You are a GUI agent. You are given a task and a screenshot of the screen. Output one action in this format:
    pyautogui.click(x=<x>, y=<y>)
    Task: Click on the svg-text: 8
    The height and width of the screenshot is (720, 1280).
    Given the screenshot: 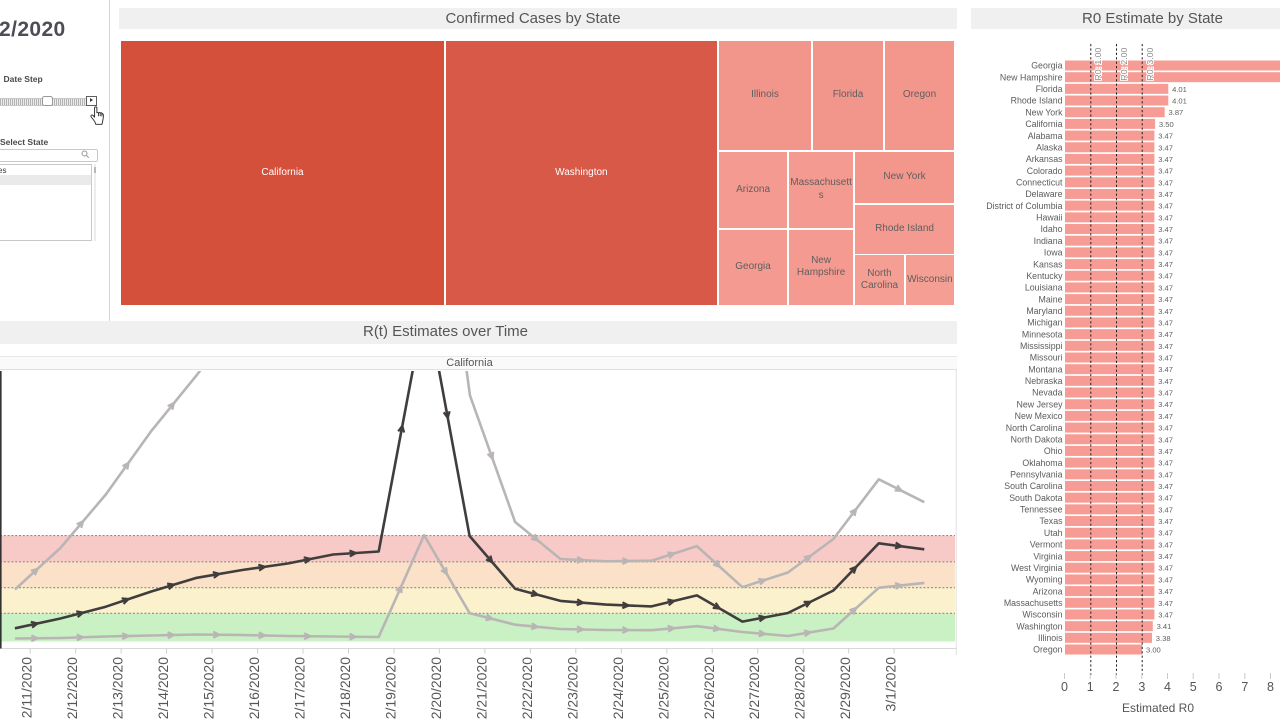 What is the action you would take?
    pyautogui.click(x=1270, y=687)
    